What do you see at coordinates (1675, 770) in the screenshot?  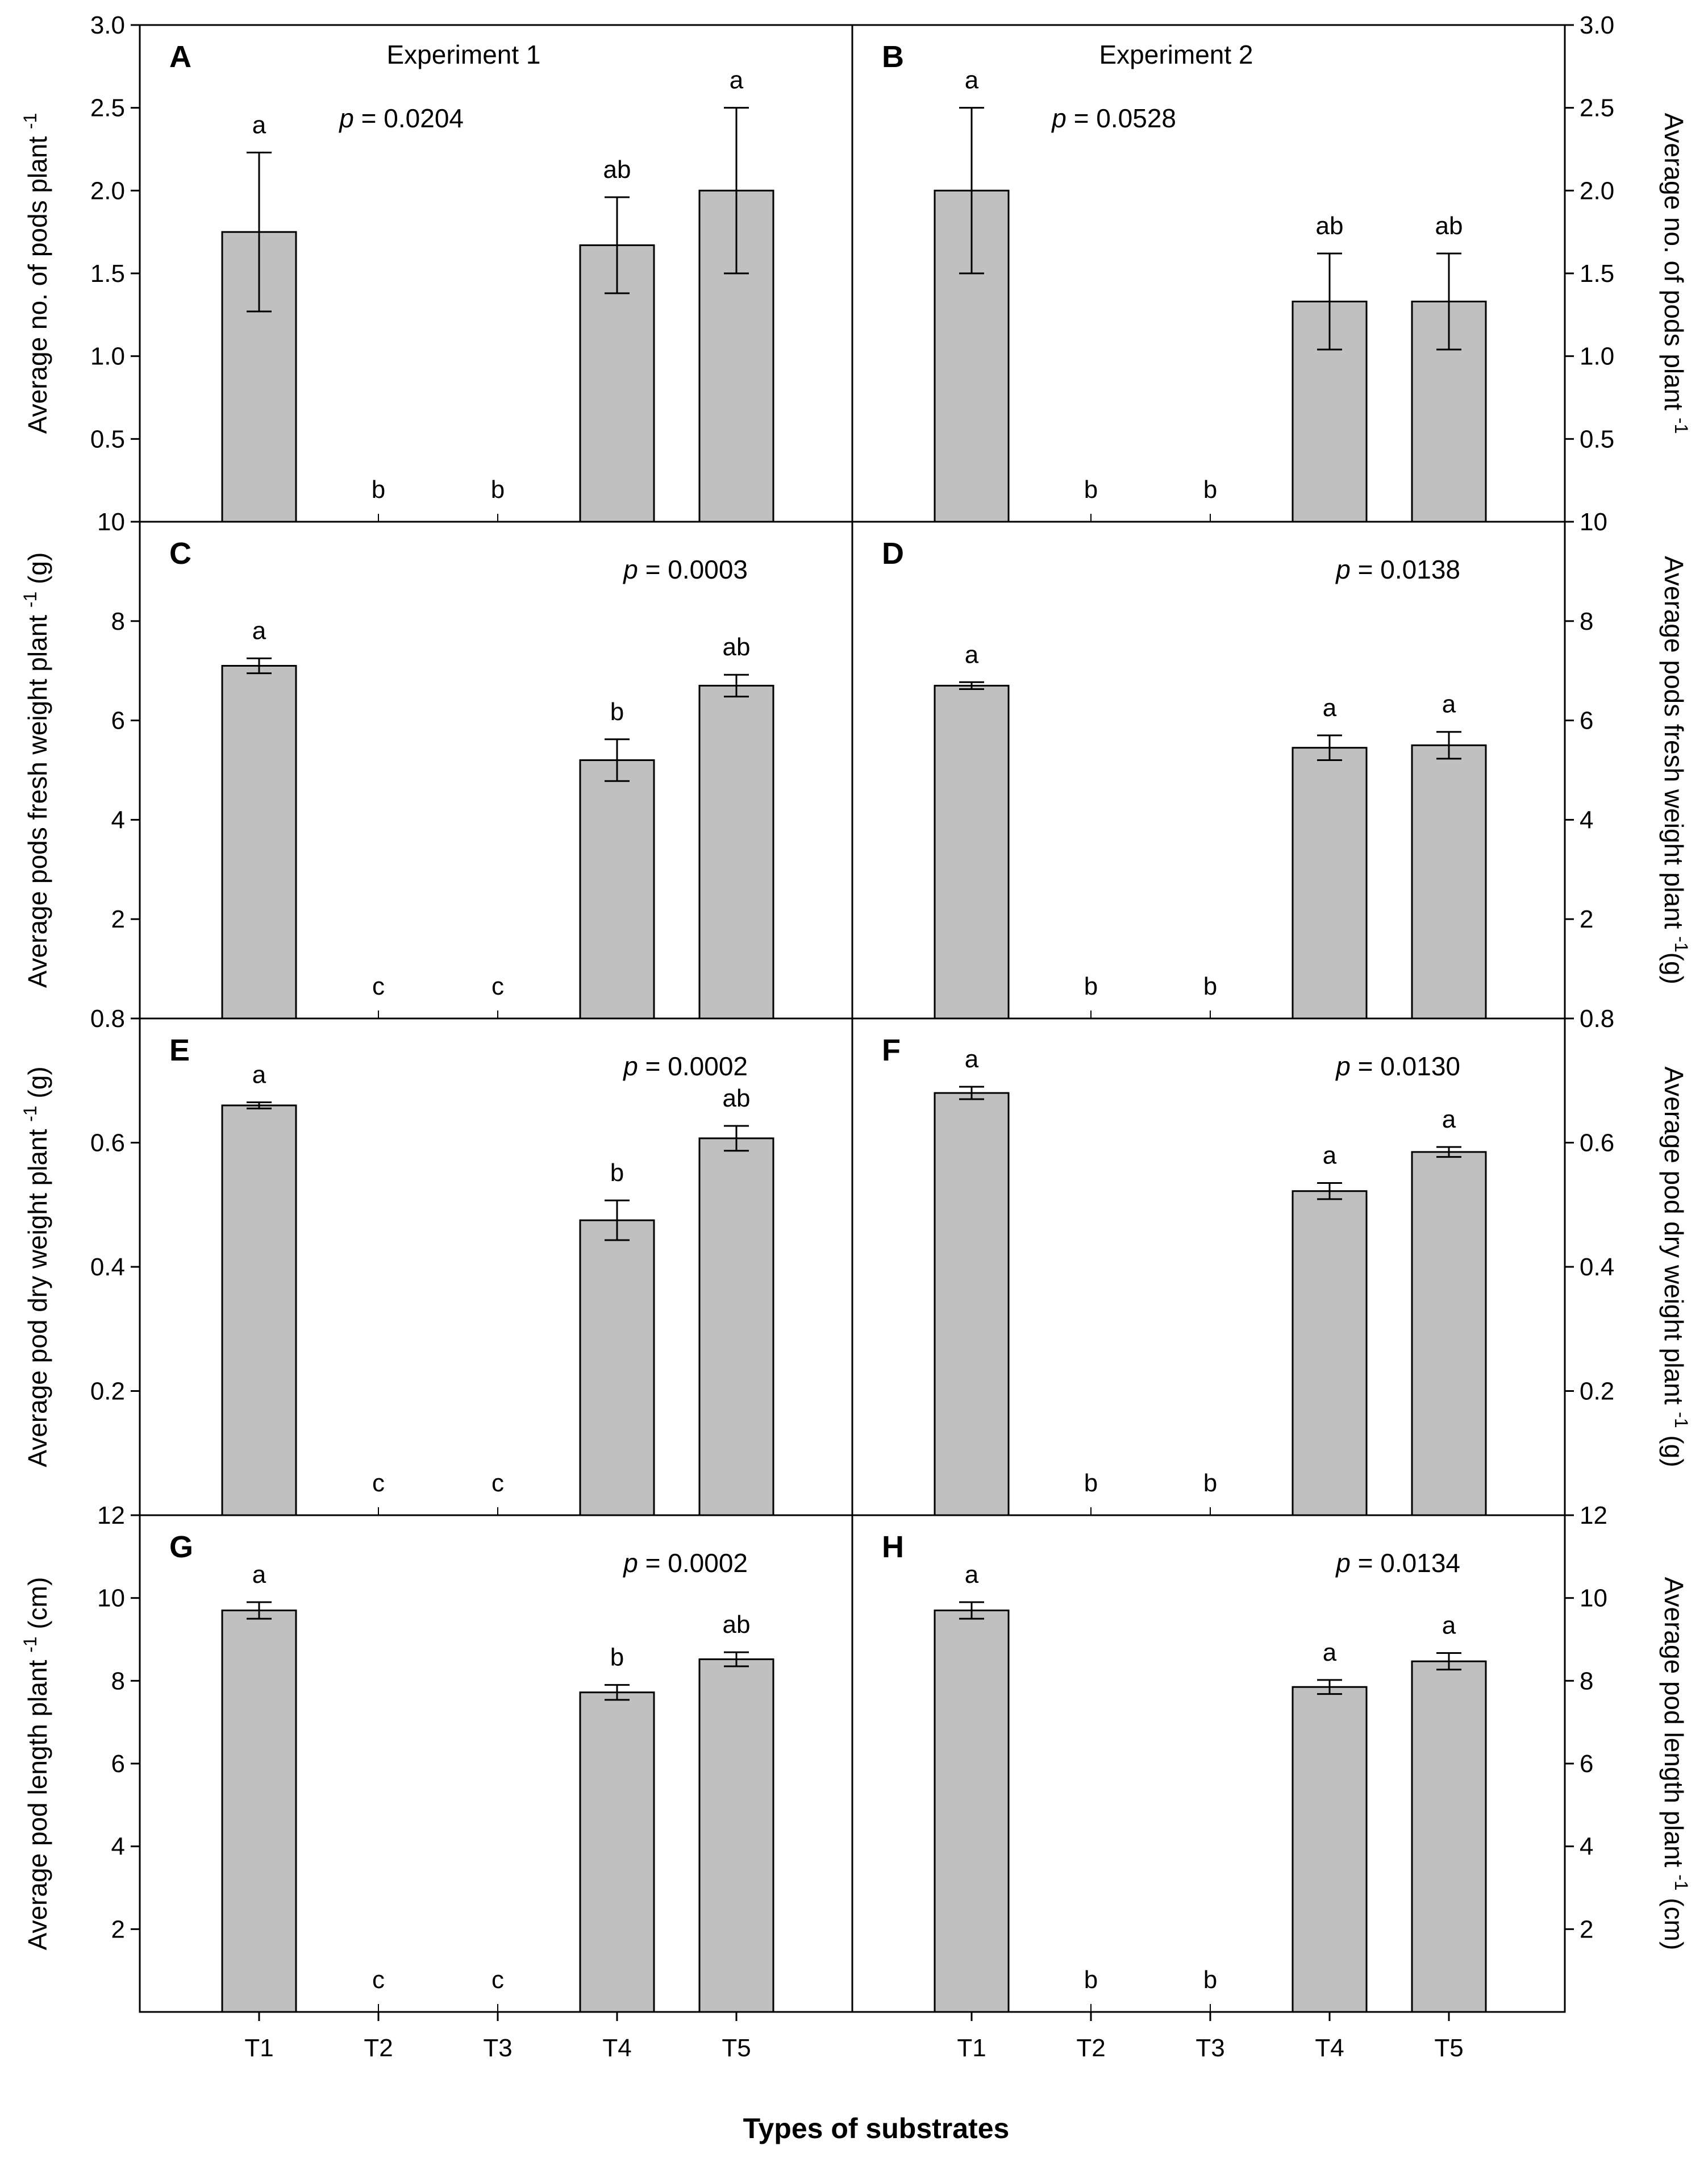 I see `y-axis-label: Average pods fresh weight plant -1(g)` at bounding box center [1675, 770].